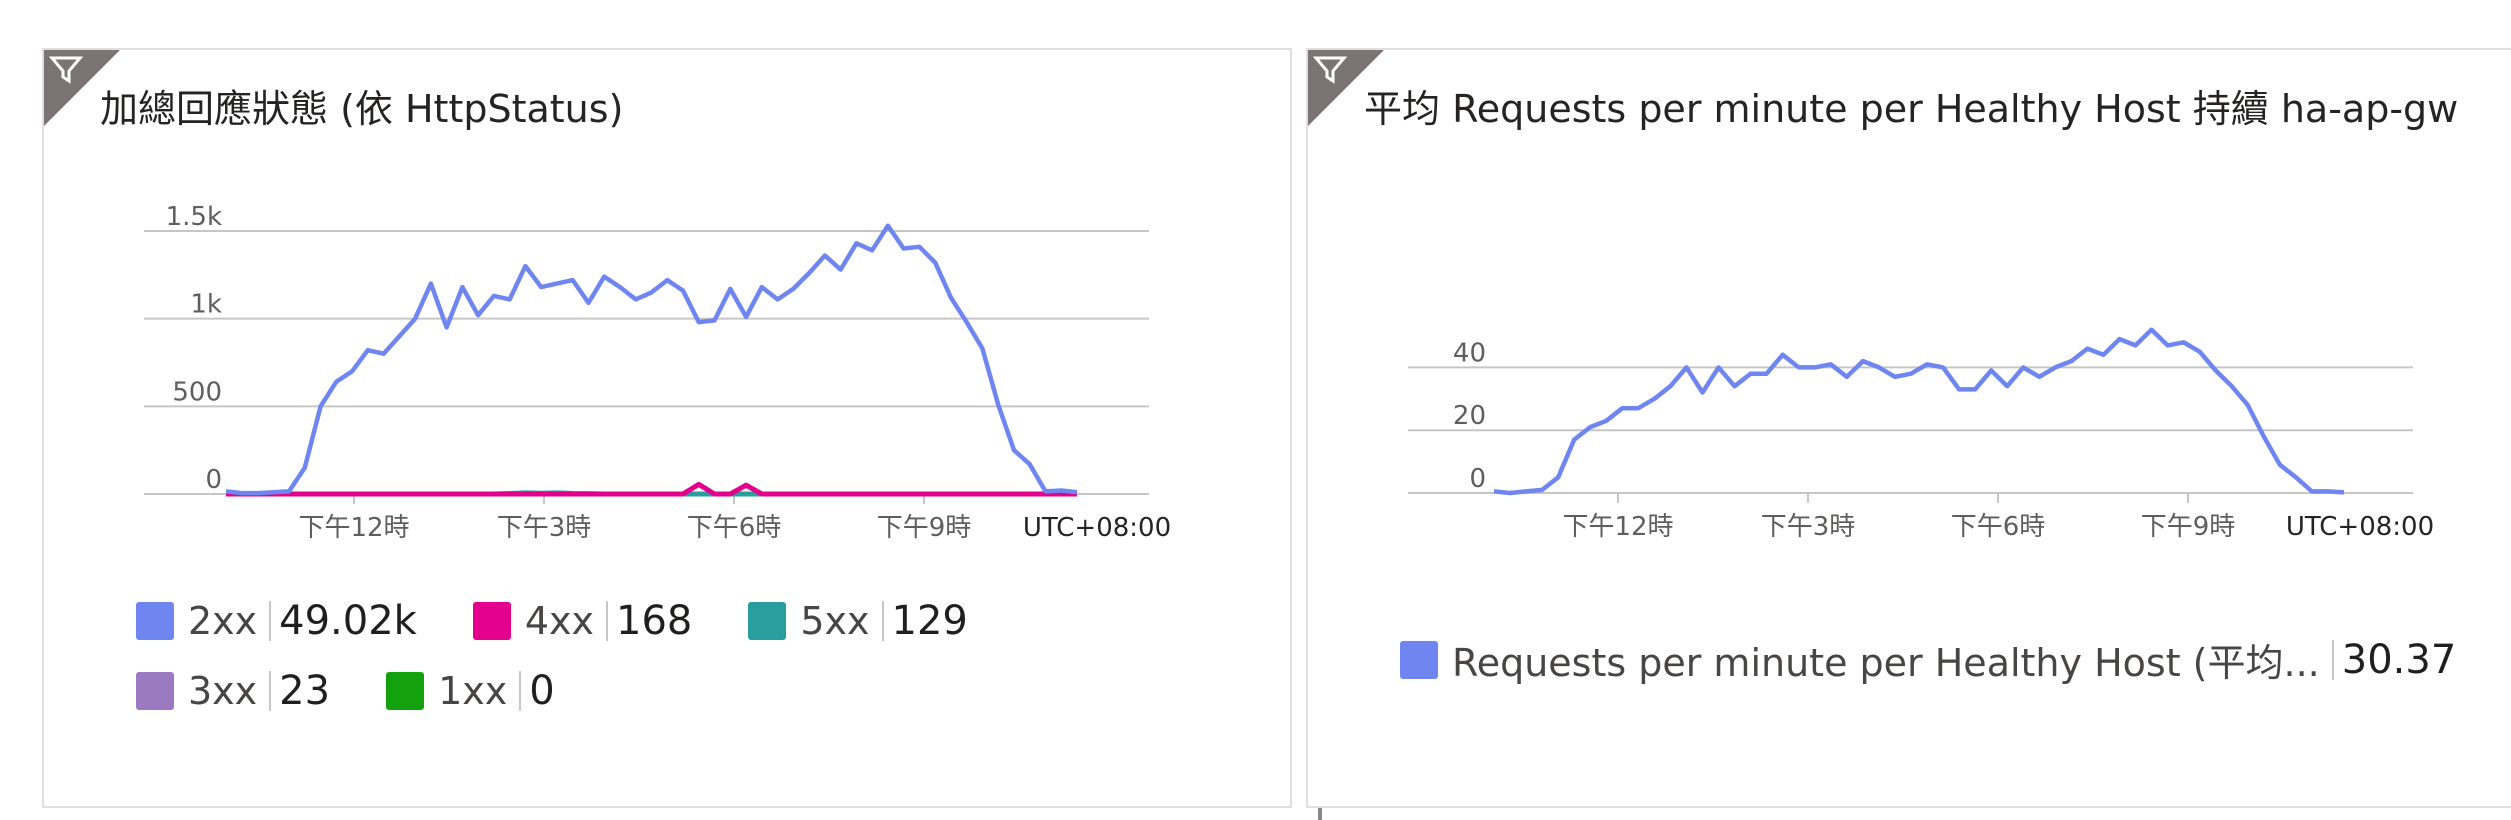  Describe the element at coordinates (373, 691) in the screenshot. I see `legend-row-2: 3xx 23 1xx 0` at that location.